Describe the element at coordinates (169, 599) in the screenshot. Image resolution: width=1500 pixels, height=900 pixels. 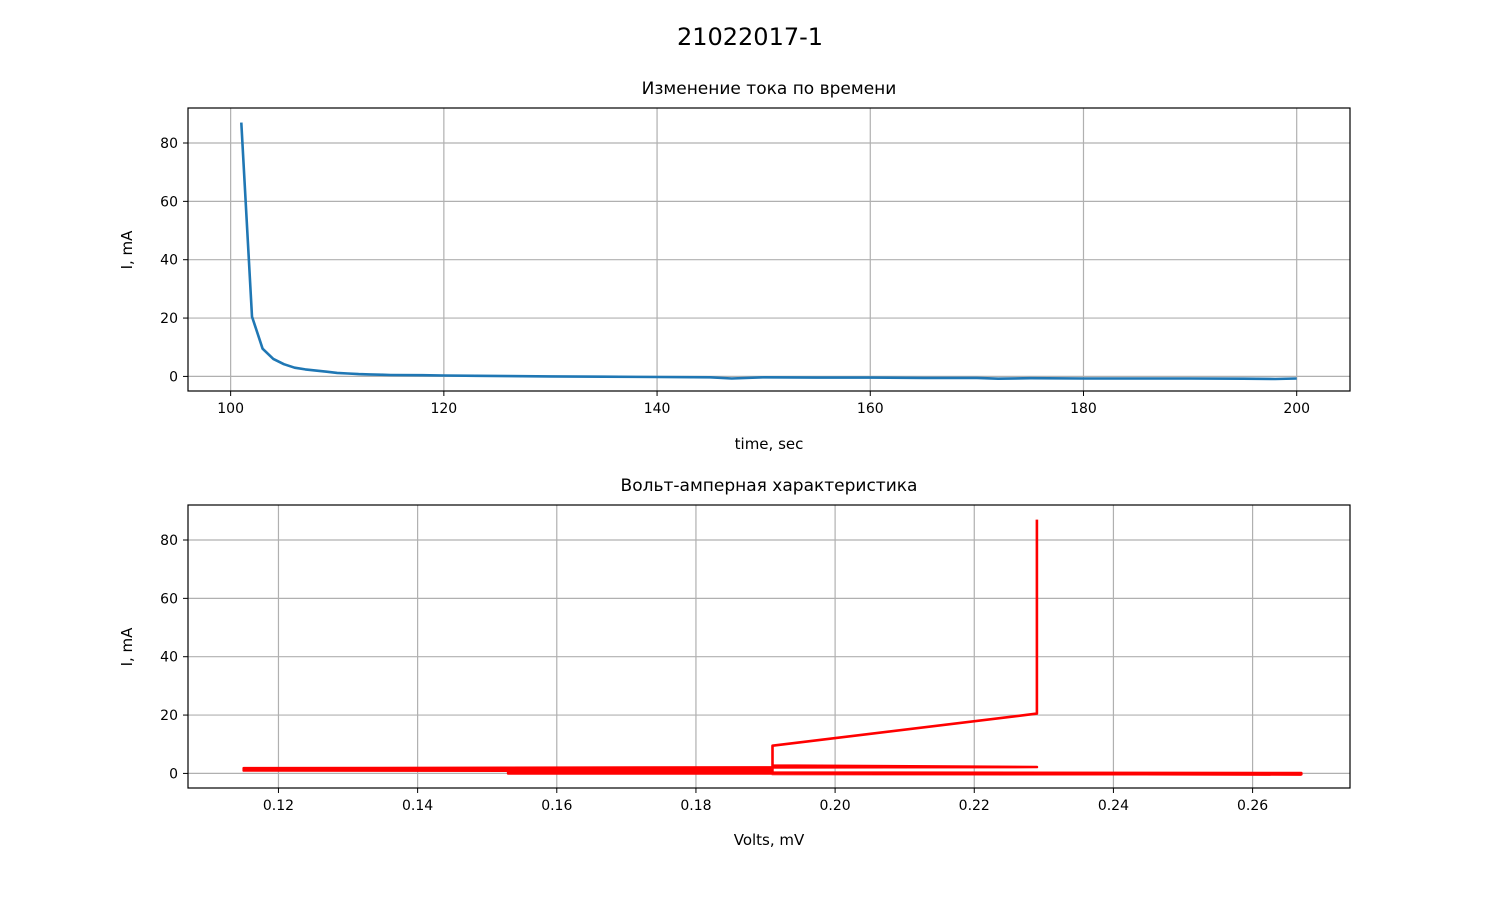
I see `iv-characteristic-y-tick-label: 60` at that location.